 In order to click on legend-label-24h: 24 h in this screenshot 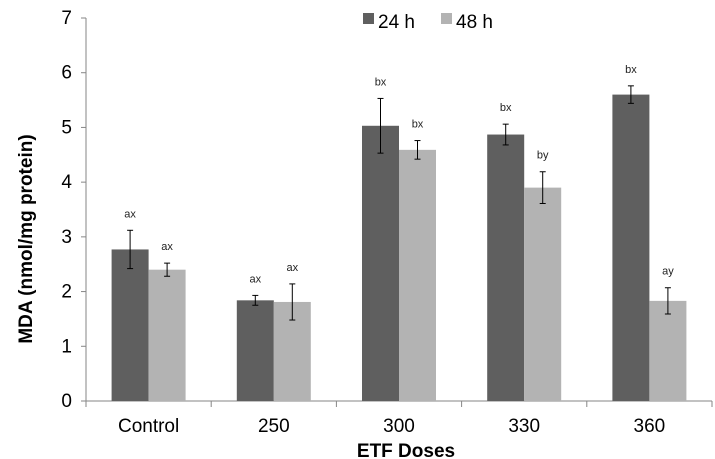, I will do `click(396, 22)`.